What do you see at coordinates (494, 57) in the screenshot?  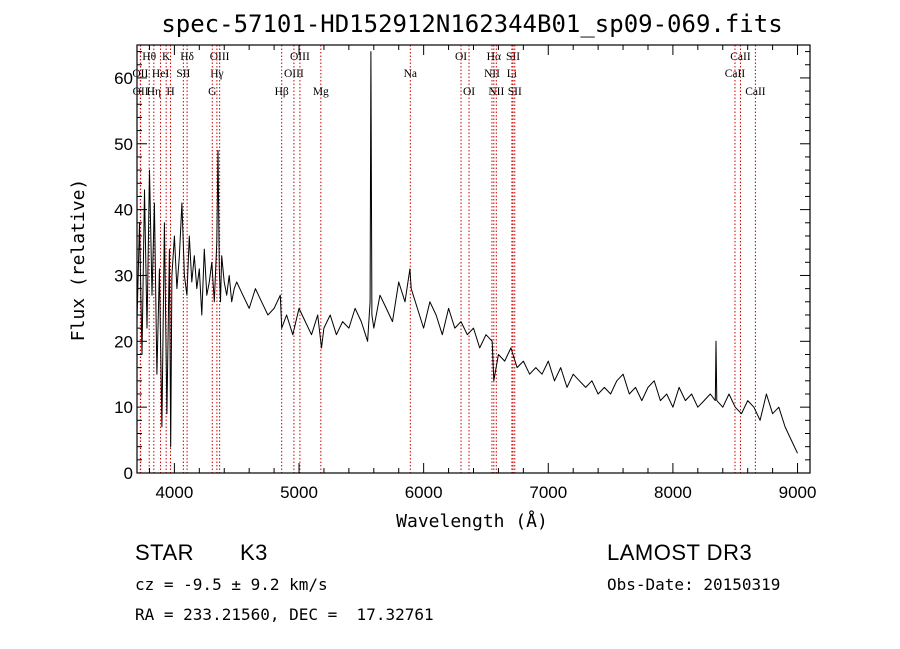 I see `line-label: Hα` at bounding box center [494, 57].